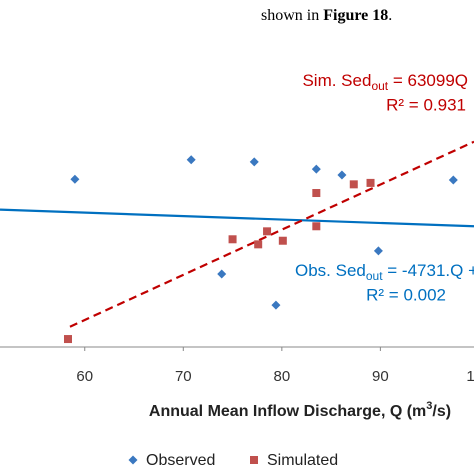  What do you see at coordinates (429, 406) in the screenshot?
I see `x-label-sup: 3` at bounding box center [429, 406].